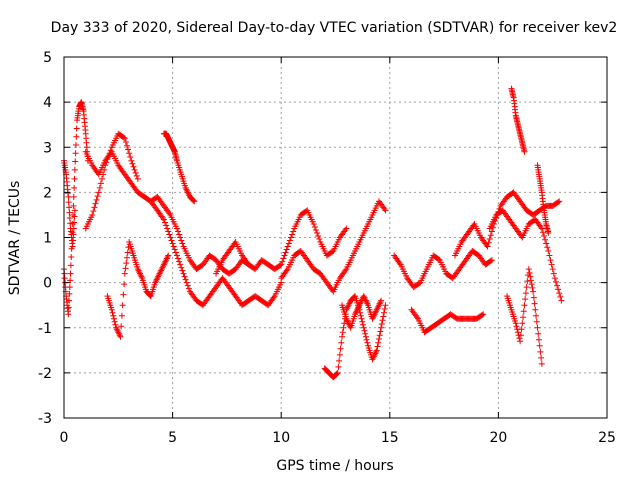  What do you see at coordinates (216, 253) in the screenshot?
I see `series-track-g` at bounding box center [216, 253].